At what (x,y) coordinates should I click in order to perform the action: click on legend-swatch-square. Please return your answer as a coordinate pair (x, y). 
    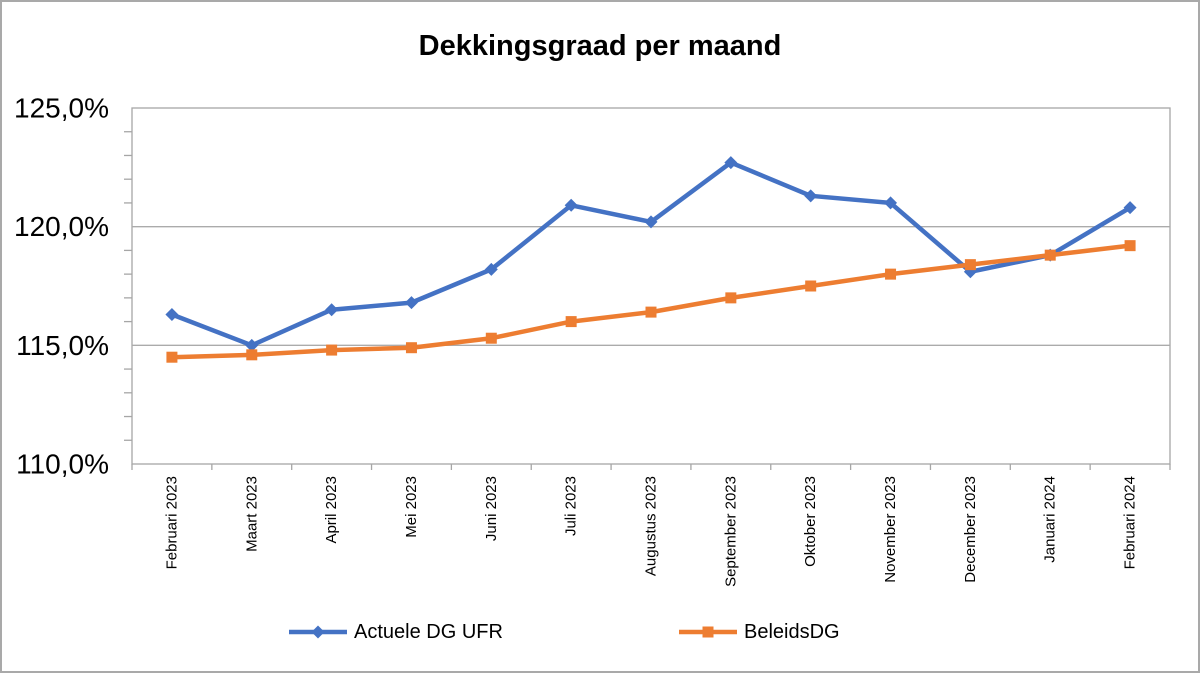
    Looking at the image, I should click on (708, 632).